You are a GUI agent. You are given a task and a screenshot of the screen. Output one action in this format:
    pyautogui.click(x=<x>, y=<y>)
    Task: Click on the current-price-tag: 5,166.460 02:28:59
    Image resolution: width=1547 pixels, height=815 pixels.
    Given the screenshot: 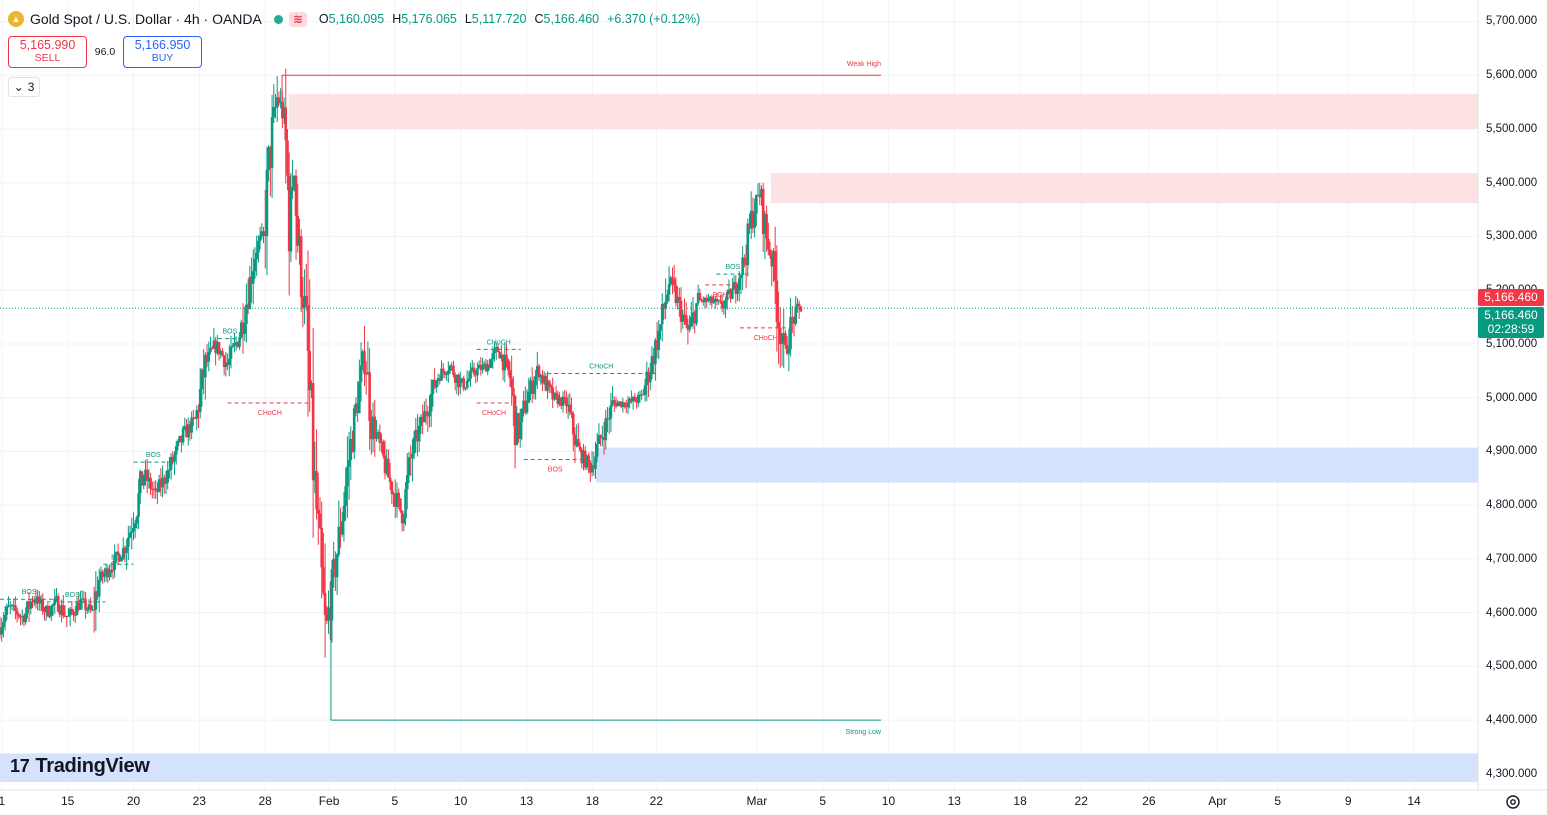 What is the action you would take?
    pyautogui.click(x=1511, y=322)
    